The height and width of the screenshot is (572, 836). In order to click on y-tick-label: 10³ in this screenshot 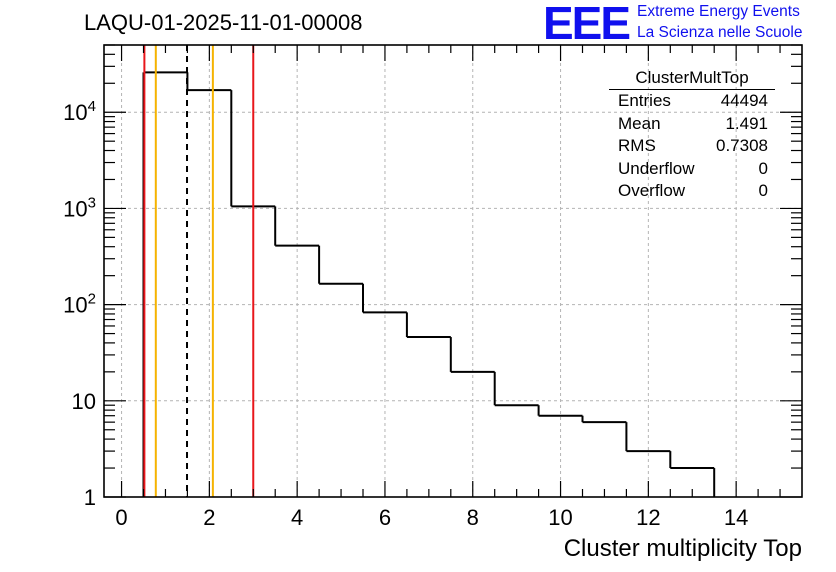, I will do `click(79, 207)`.